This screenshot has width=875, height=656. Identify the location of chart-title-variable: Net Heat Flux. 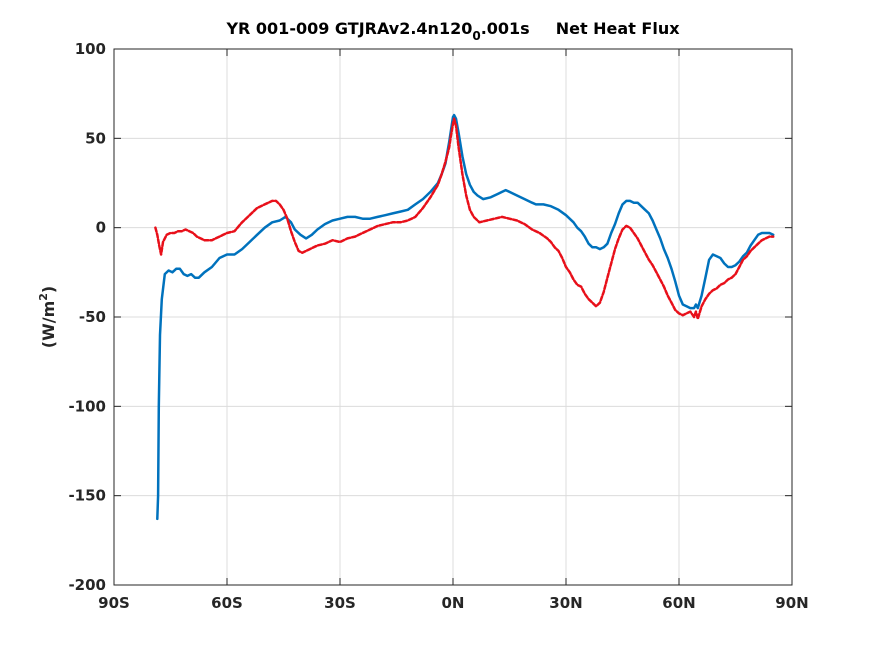
(618, 28).